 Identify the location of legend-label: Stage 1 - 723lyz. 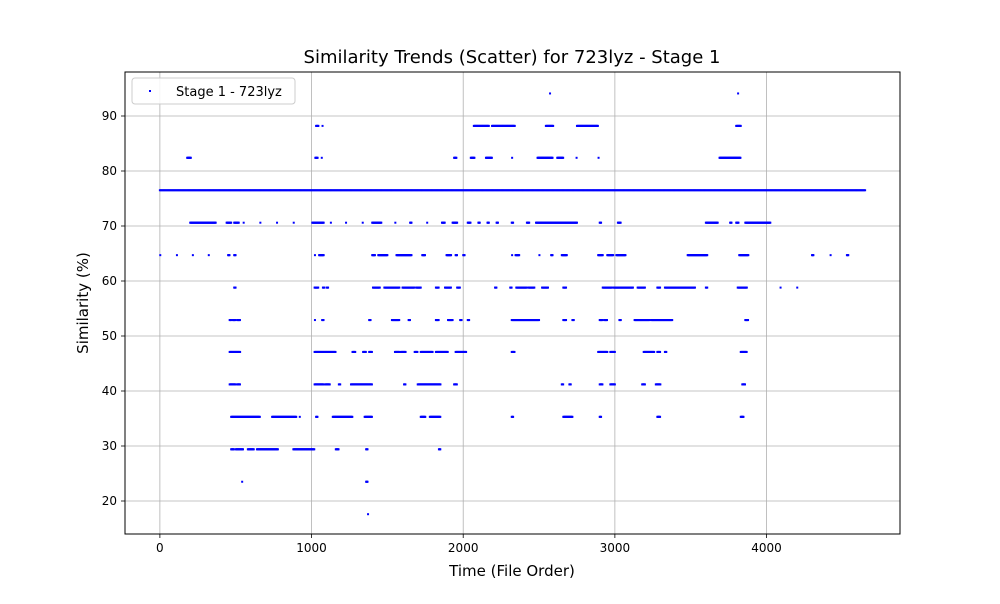
(229, 92).